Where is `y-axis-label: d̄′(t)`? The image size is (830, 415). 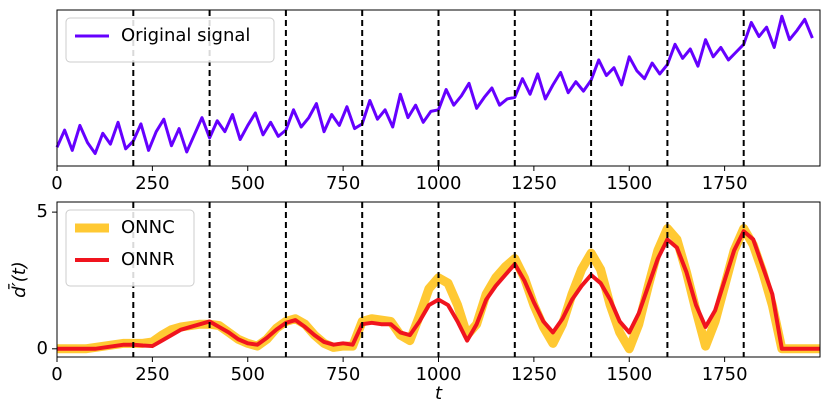 y-axis-label: d̄′(t) is located at coordinates (19, 279).